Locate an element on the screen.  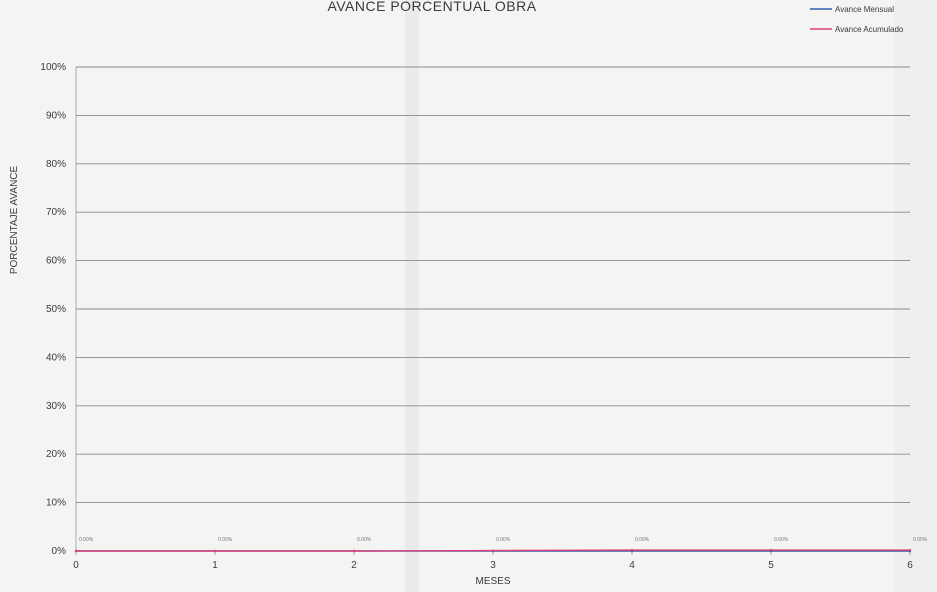
x-axis-label: MESES is located at coordinates (492, 581).